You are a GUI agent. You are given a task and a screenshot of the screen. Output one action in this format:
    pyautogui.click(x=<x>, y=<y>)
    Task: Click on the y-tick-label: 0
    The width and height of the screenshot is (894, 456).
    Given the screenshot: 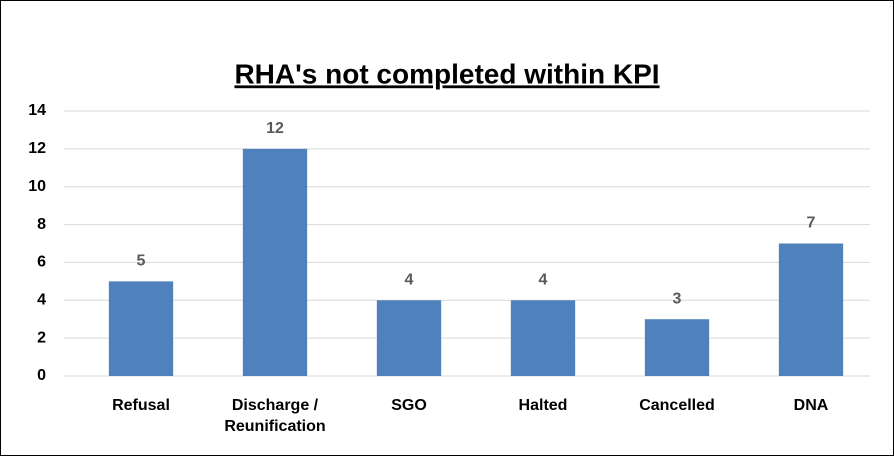 What is the action you would take?
    pyautogui.click(x=41, y=375)
    